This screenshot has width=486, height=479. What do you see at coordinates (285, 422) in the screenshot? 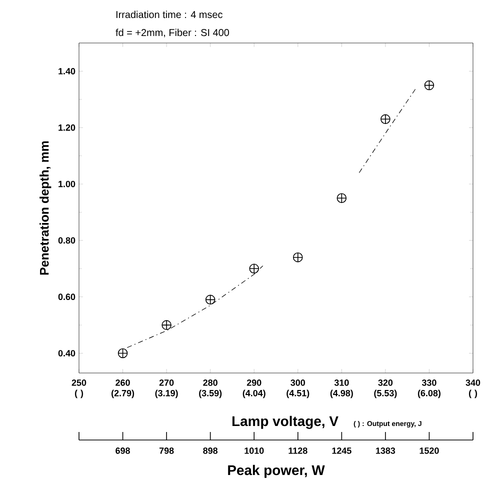
I see `x-axis-title: Lamp voltage, V` at bounding box center [285, 422].